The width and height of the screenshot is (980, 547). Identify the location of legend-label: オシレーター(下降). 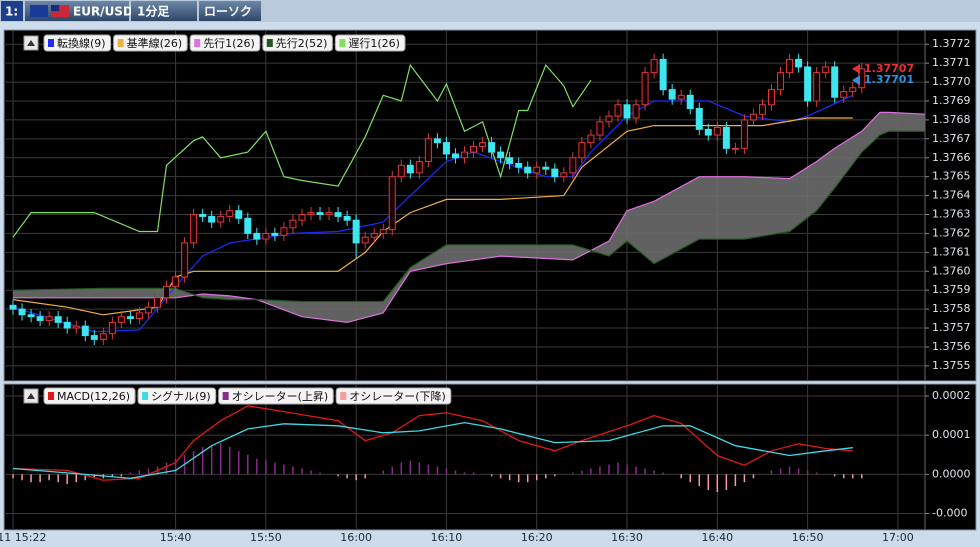
(397, 396).